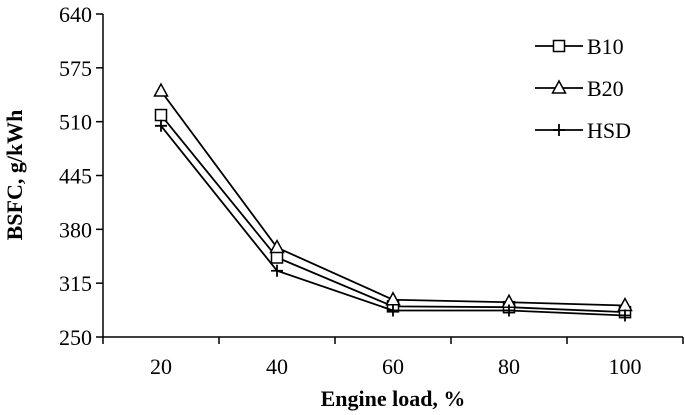  I want to click on y-tick-label: 445, so click(75, 176).